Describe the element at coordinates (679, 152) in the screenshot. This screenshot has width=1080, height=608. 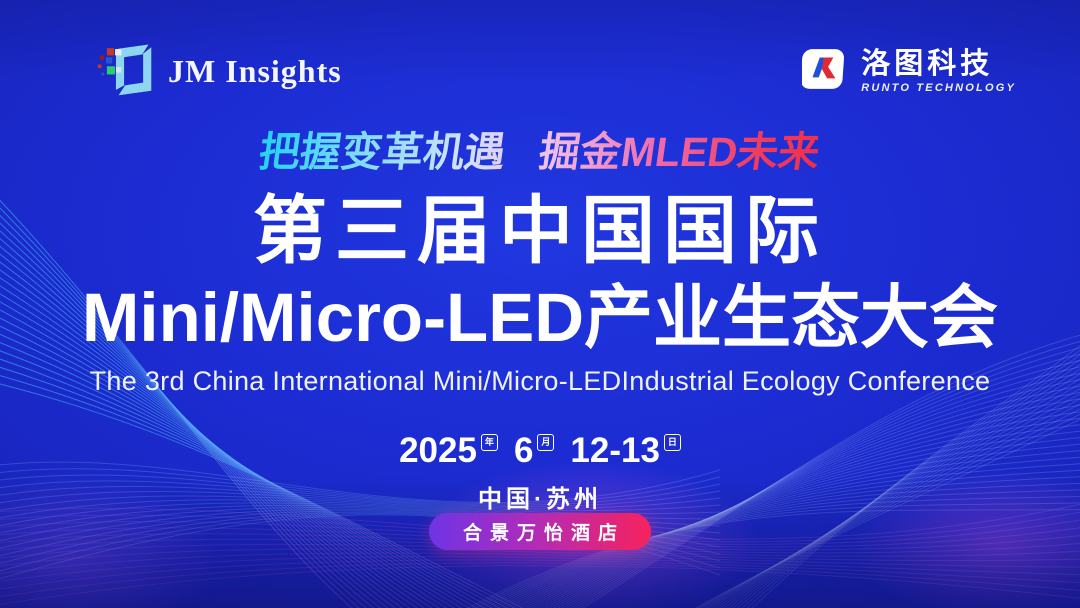
I see `slogan-part2: 掘金MLED未来` at that location.